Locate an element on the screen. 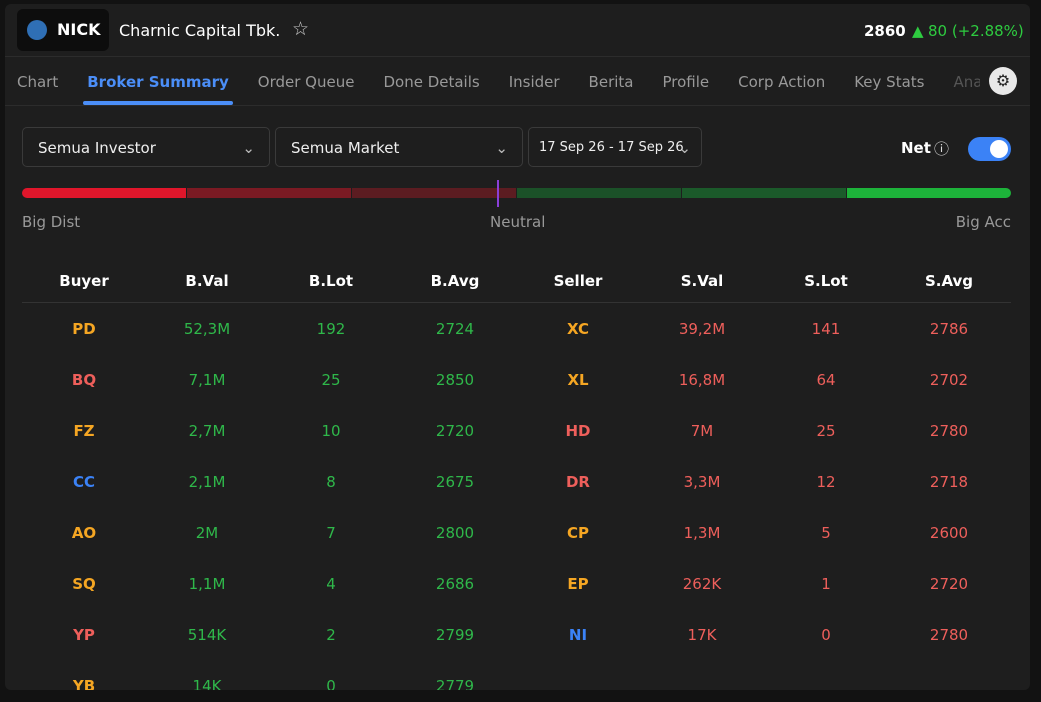 The image size is (1041, 702). gauge-right: Big Acc is located at coordinates (983, 222).